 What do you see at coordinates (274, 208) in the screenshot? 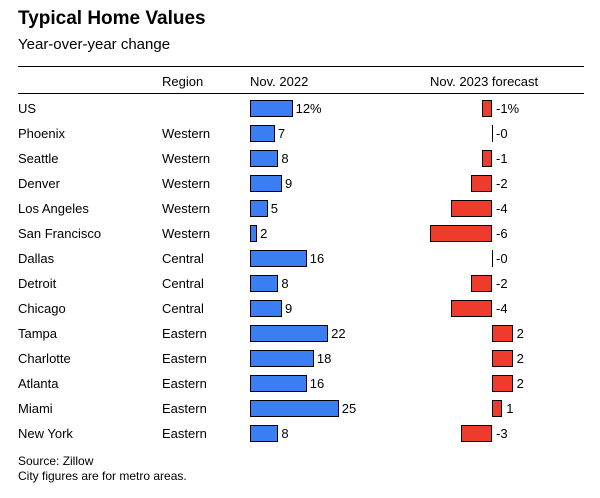
I see `label-nov-2022: 5` at bounding box center [274, 208].